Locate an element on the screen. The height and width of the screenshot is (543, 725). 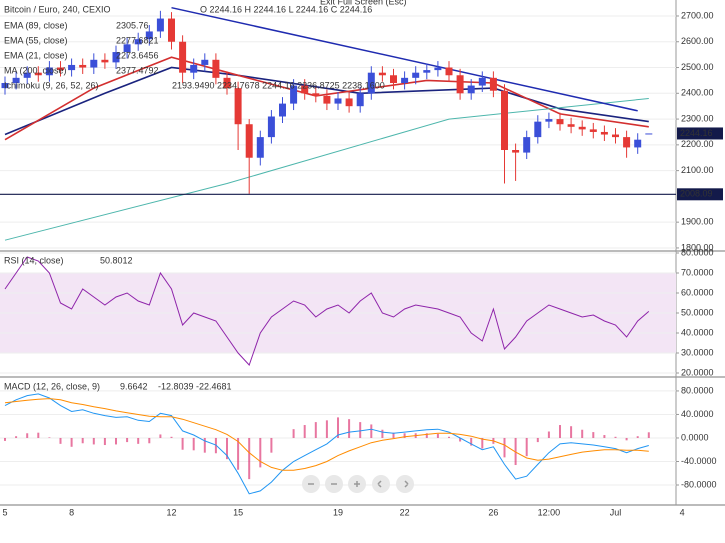
indicator-value: 2277.6821 is located at coordinates (137, 40).